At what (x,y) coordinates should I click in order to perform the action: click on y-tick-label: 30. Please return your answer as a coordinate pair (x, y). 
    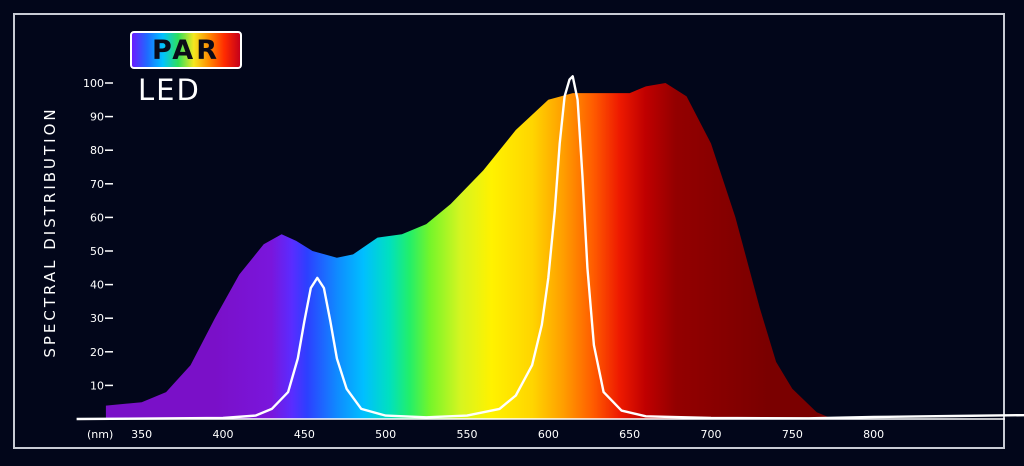
    Looking at the image, I should click on (97, 318).